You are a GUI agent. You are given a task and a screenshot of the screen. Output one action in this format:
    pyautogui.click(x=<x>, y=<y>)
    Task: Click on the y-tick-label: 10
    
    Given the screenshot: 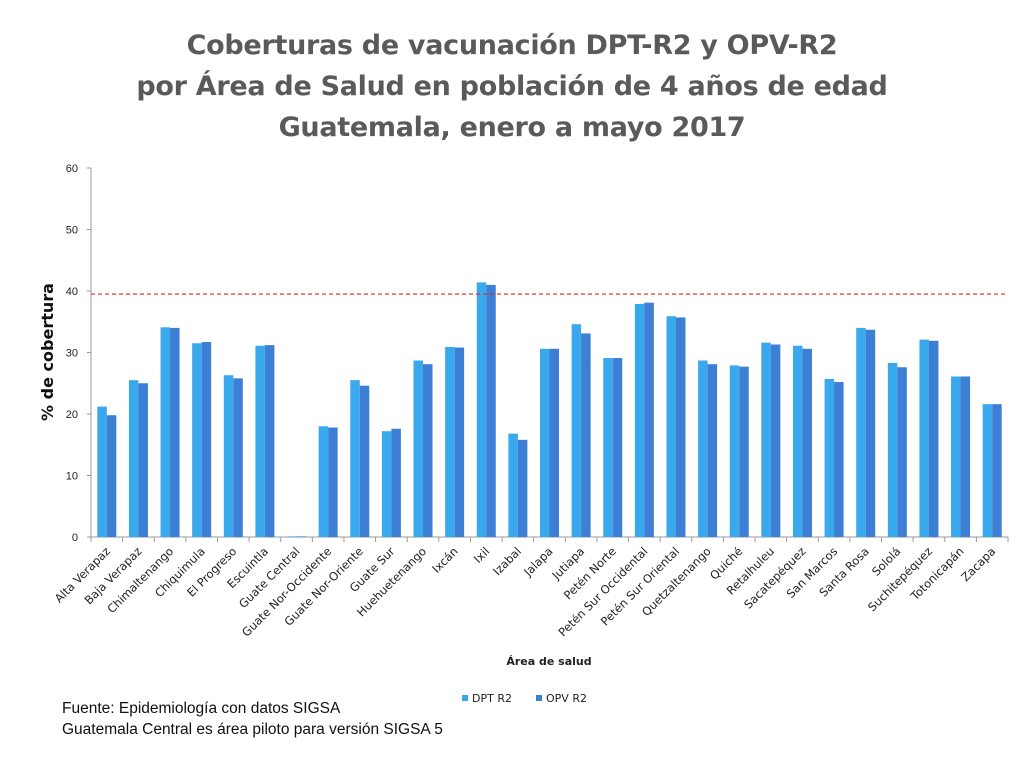 What is the action you would take?
    pyautogui.click(x=72, y=477)
    